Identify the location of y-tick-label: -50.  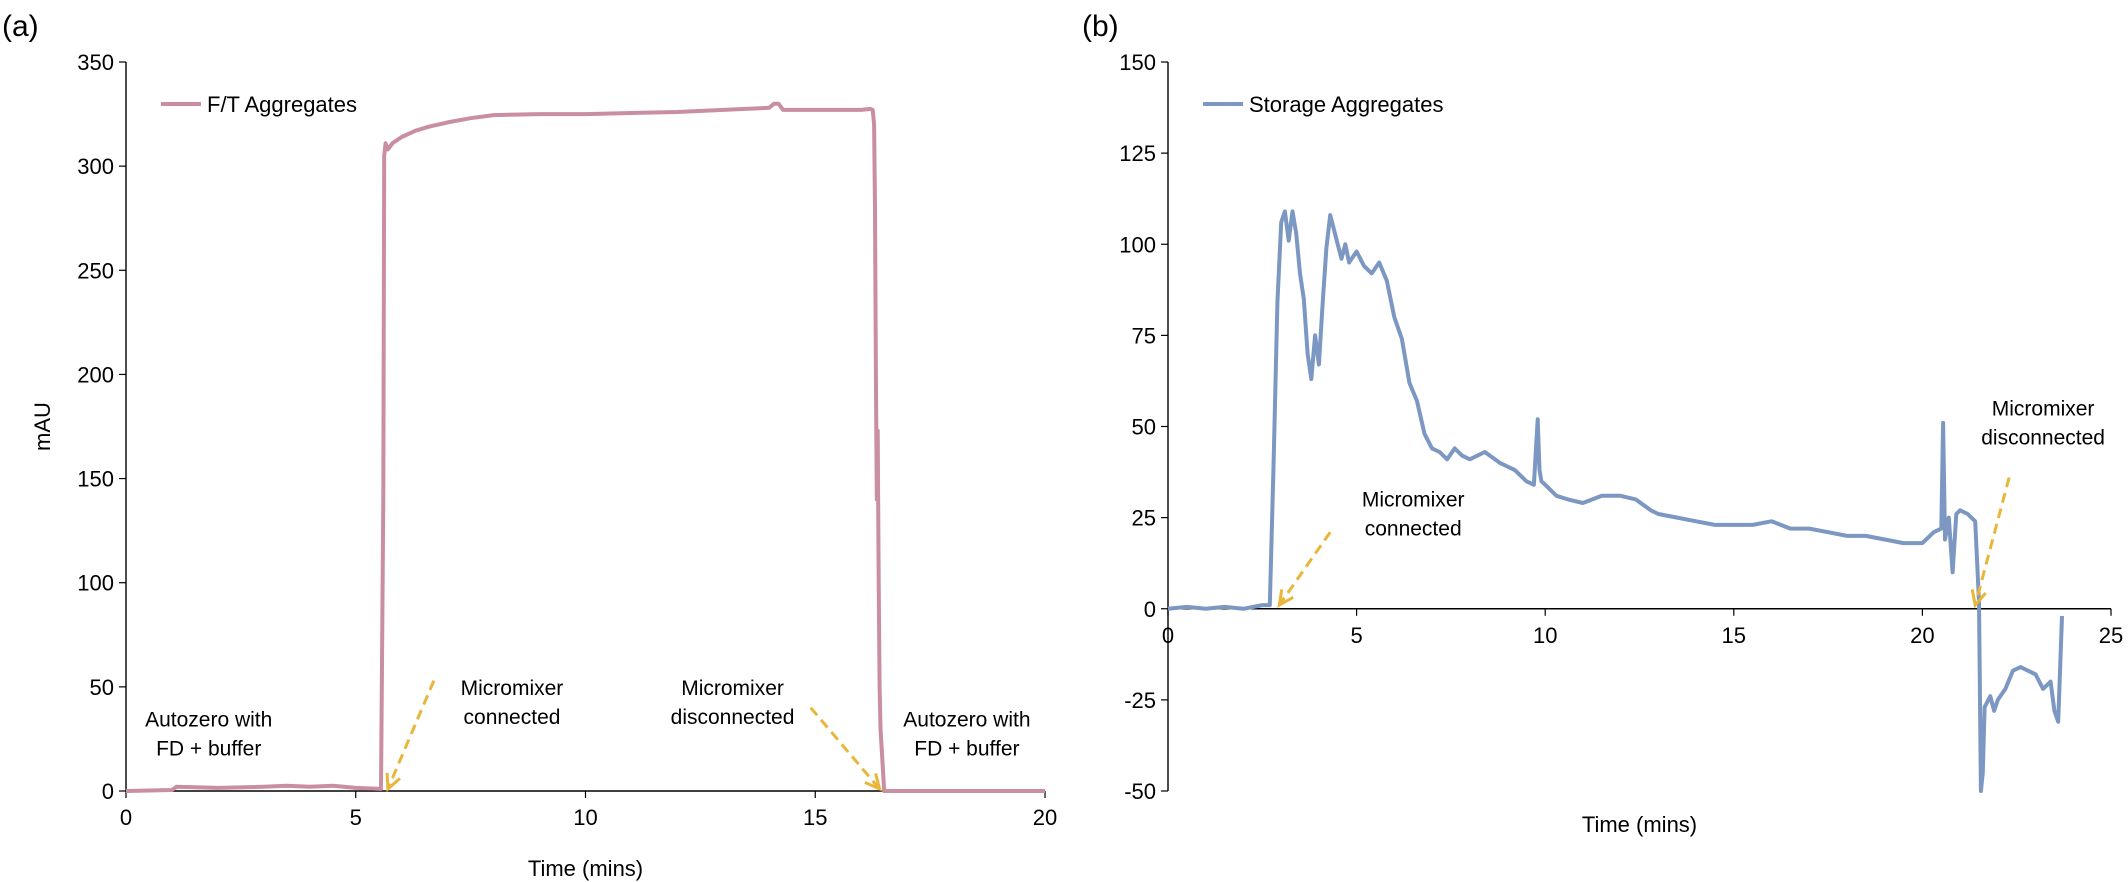
(1140, 791).